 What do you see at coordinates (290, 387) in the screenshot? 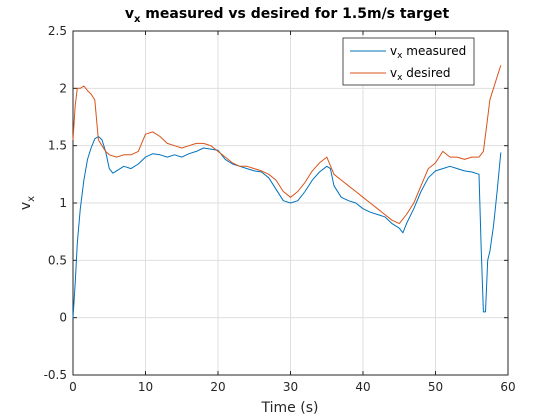
I see `x-tick-label: 30` at bounding box center [290, 387].